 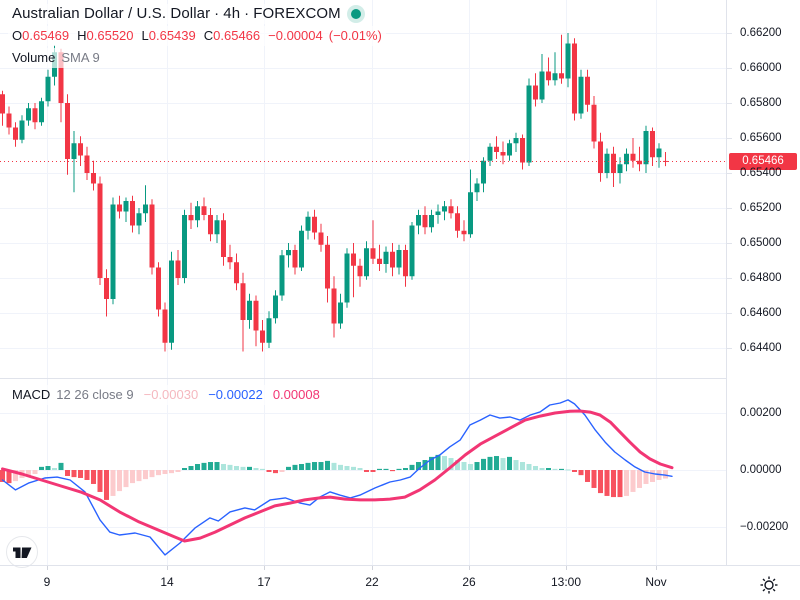 What do you see at coordinates (264, 582) in the screenshot?
I see `time-axis-label: 17` at bounding box center [264, 582].